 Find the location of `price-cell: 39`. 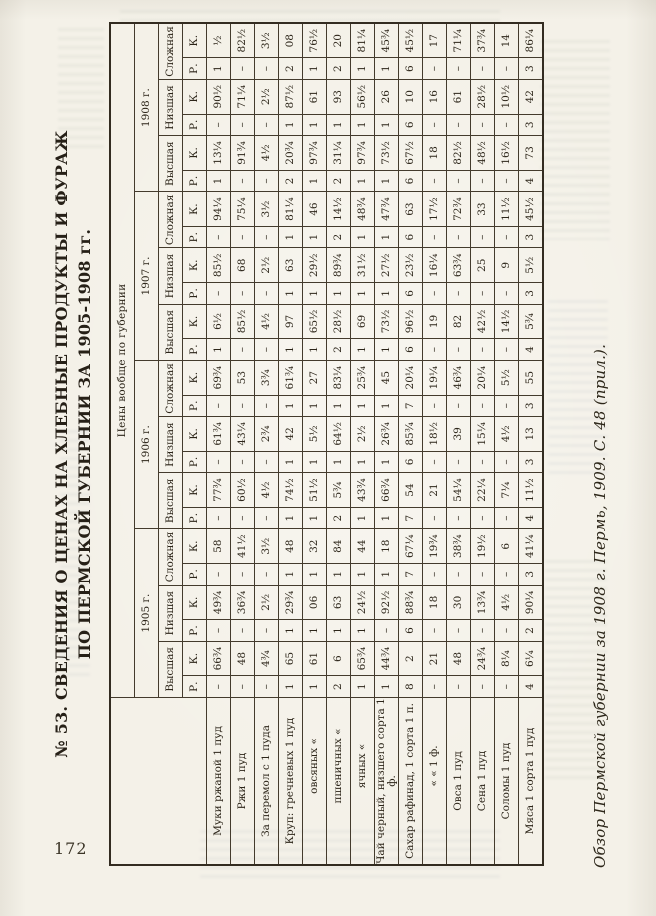

price-cell: 39 is located at coordinates (458, 434).